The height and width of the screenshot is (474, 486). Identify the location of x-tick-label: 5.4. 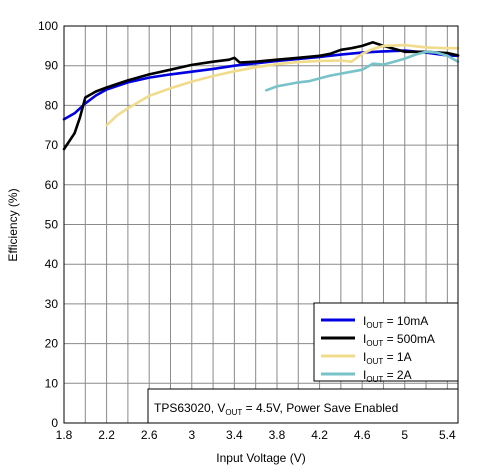
(447, 435).